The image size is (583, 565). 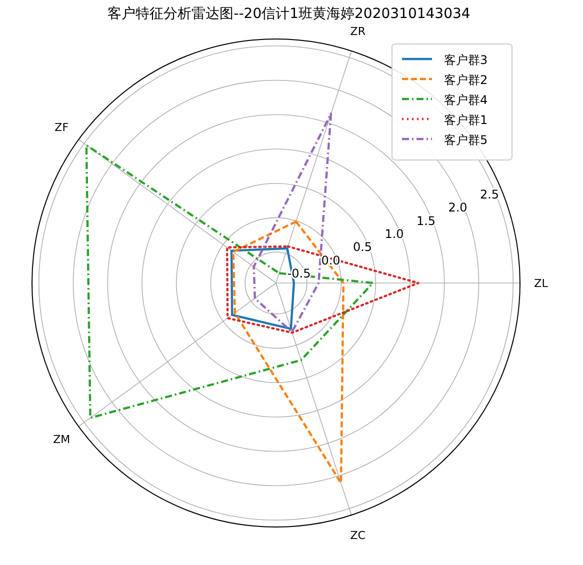 What do you see at coordinates (466, 60) in the screenshot?
I see `legend-label: 客户群3` at bounding box center [466, 60].